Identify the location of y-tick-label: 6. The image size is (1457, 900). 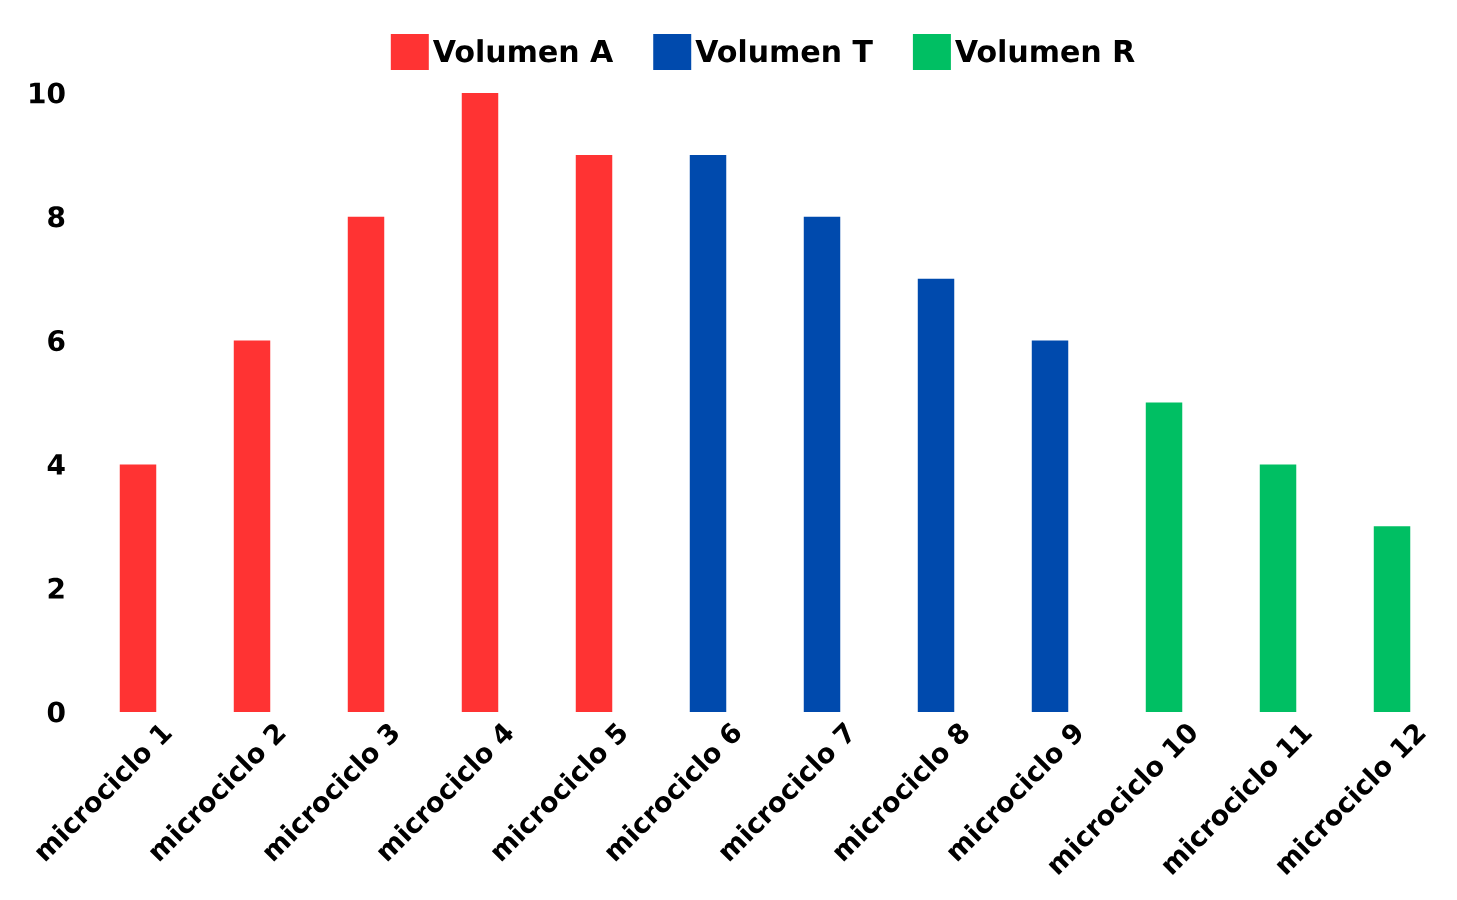
(56, 341).